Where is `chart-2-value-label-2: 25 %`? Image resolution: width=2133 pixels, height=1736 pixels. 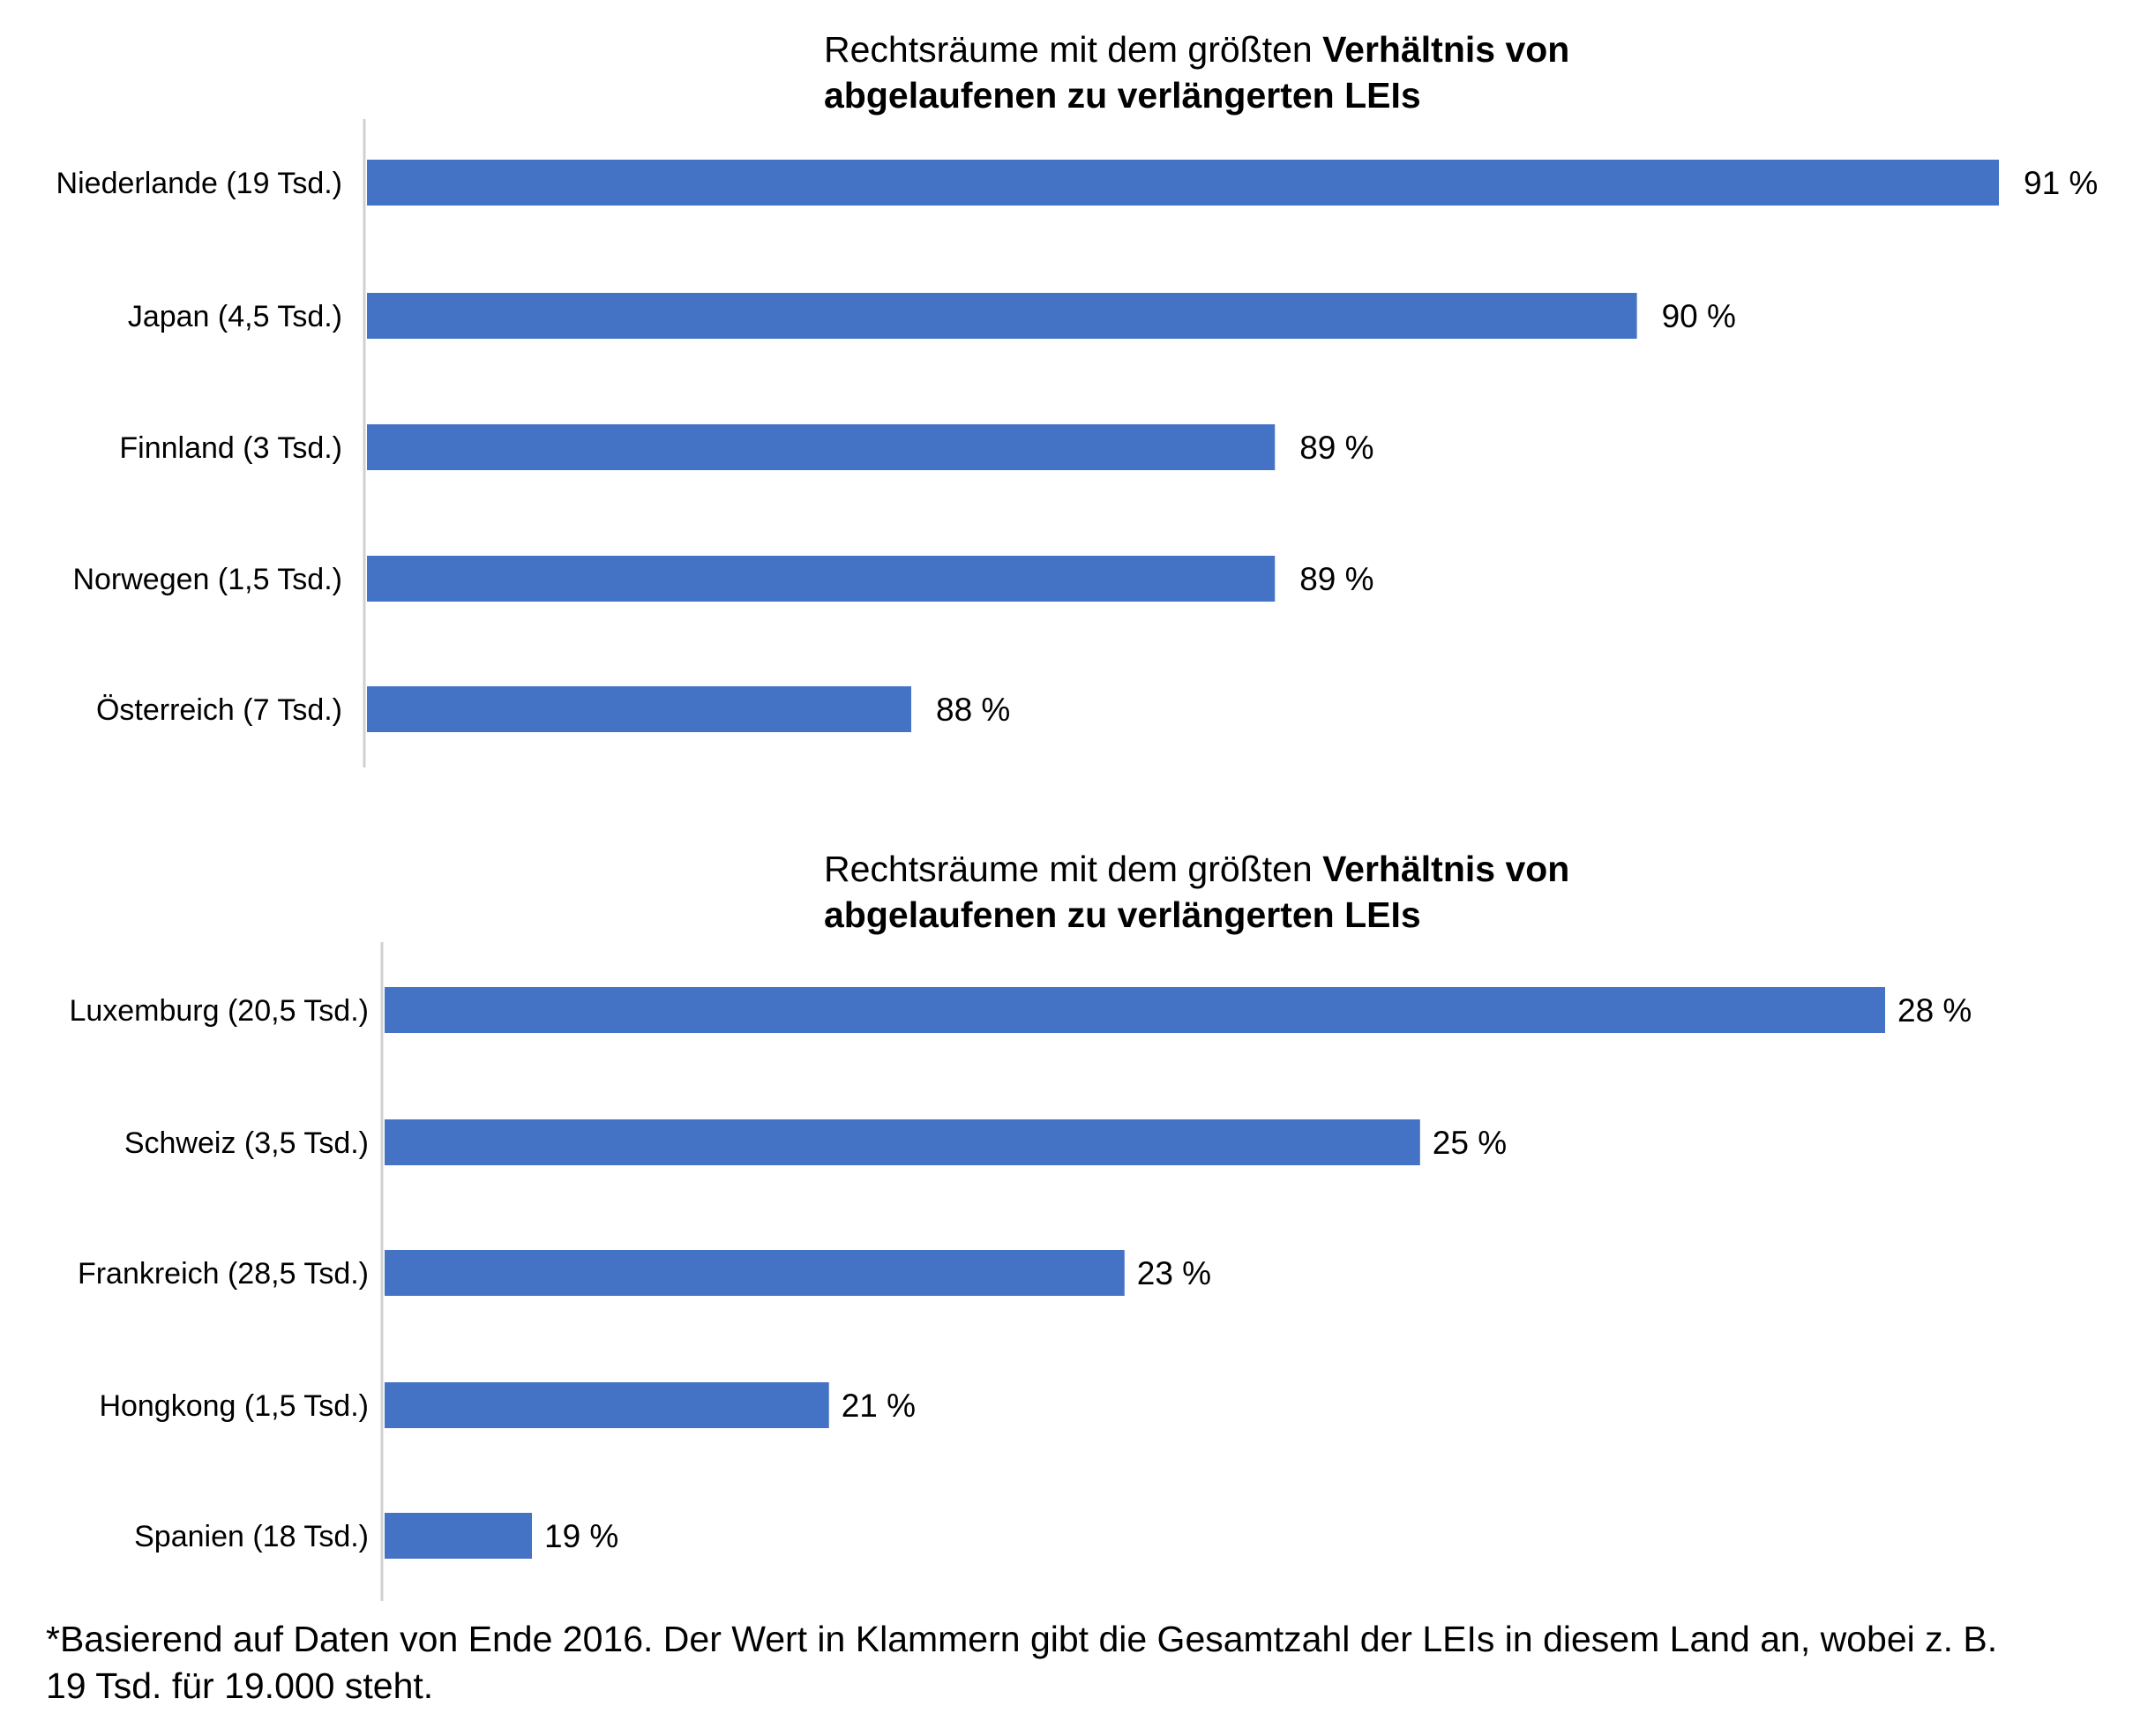 chart-2-value-label-2: 25 % is located at coordinates (1470, 1143).